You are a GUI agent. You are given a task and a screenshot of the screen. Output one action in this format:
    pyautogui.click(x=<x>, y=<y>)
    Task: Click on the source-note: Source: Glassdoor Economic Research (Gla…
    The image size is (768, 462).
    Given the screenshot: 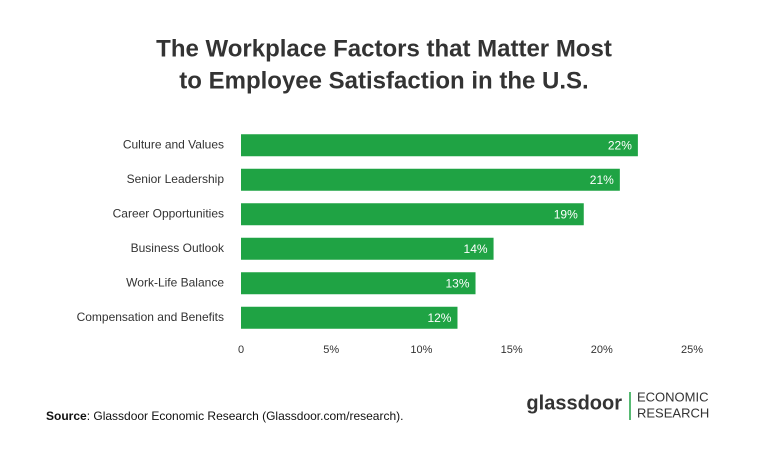 What is the action you would take?
    pyautogui.click(x=224, y=416)
    